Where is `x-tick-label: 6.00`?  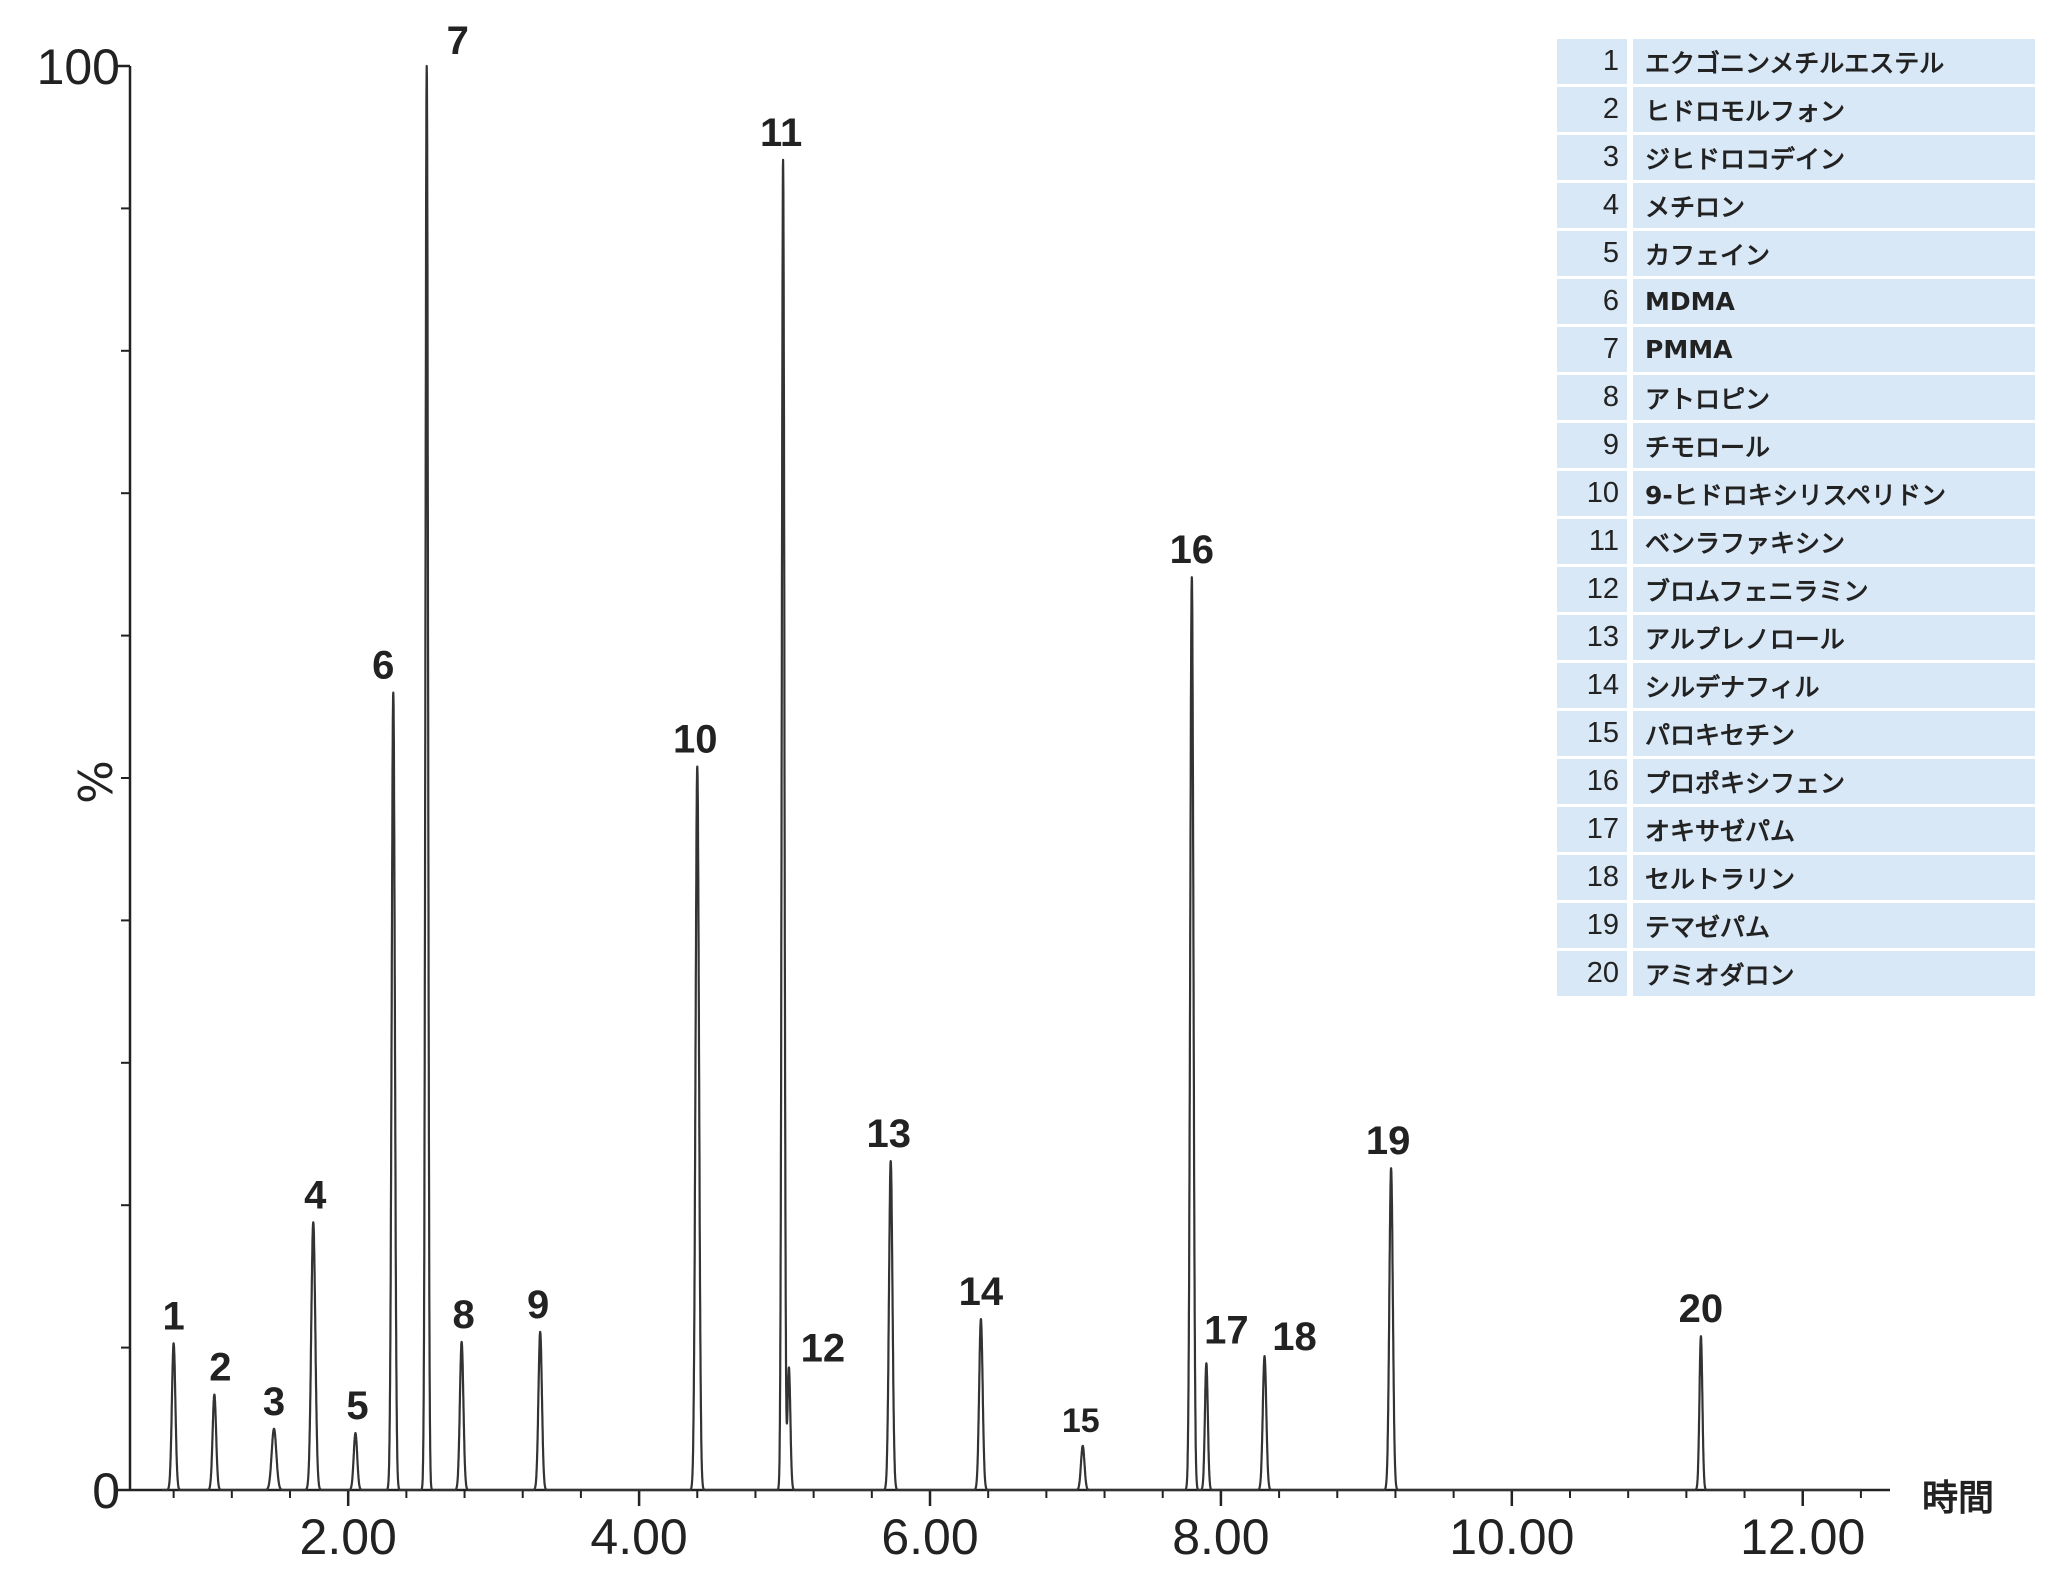
x-tick-label: 6.00 is located at coordinates (929, 1537).